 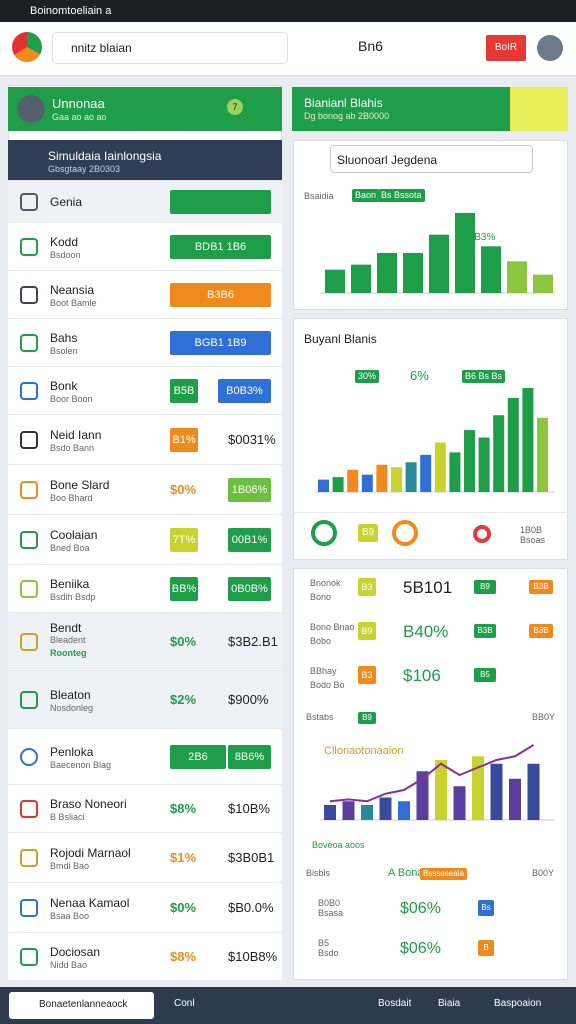 I want to click on footer-note: B5 Bsdo, so click(x=328, y=948).